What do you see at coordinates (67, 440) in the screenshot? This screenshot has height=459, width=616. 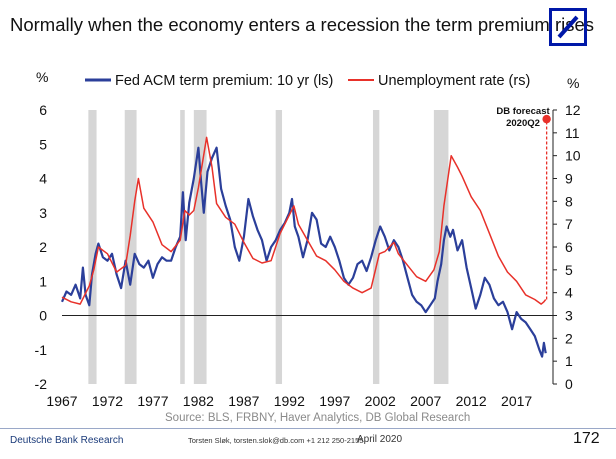 I see `brand-name: Deutsche Bank Research` at bounding box center [67, 440].